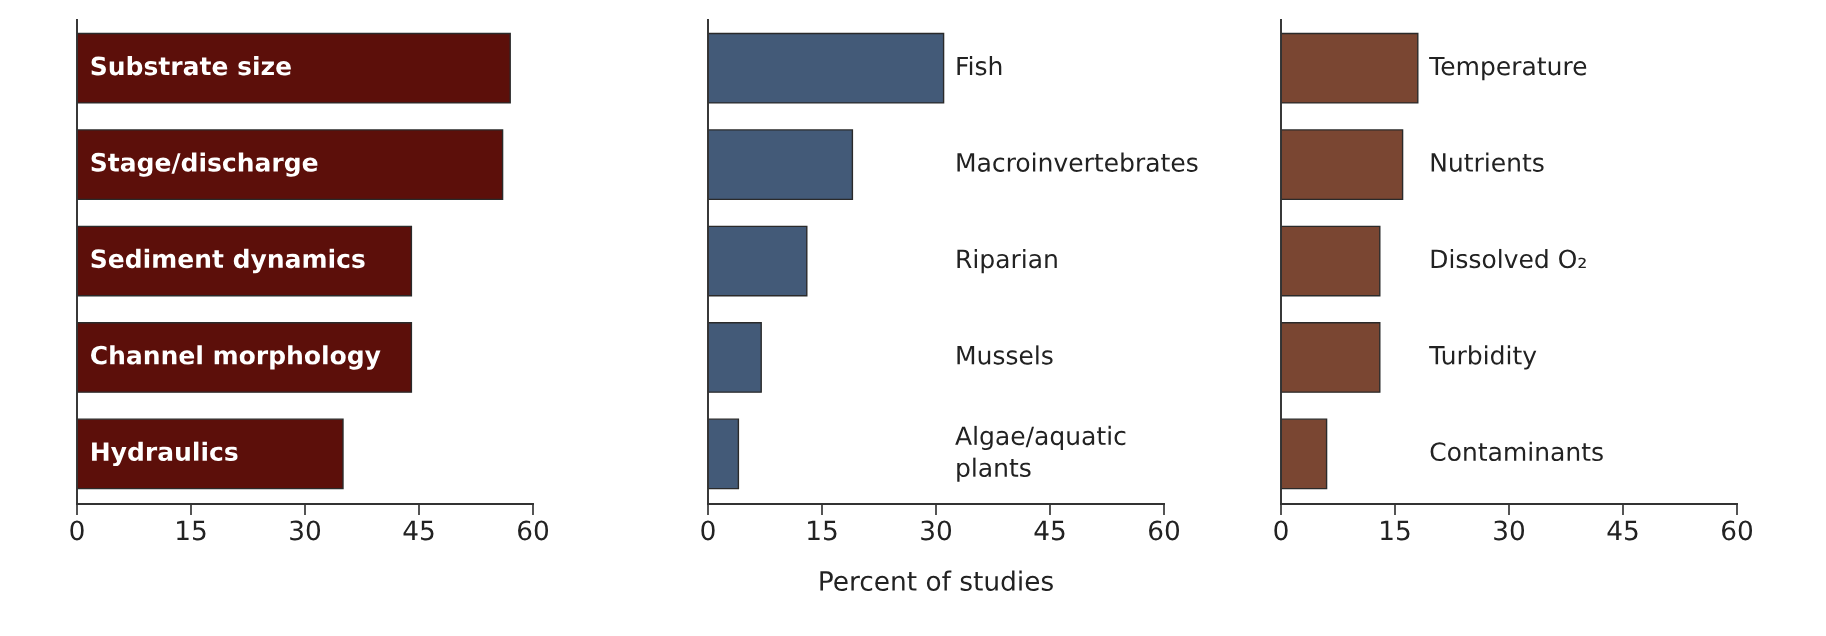  What do you see at coordinates (1483, 357) in the screenshot?
I see `y-tick-label: Turbidity` at bounding box center [1483, 357].